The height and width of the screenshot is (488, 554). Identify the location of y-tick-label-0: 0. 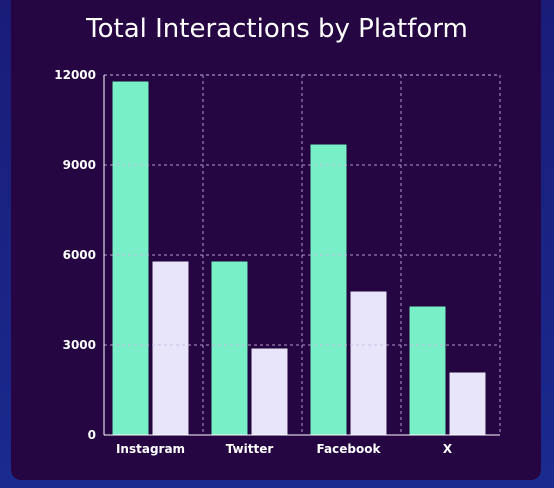
(92, 435).